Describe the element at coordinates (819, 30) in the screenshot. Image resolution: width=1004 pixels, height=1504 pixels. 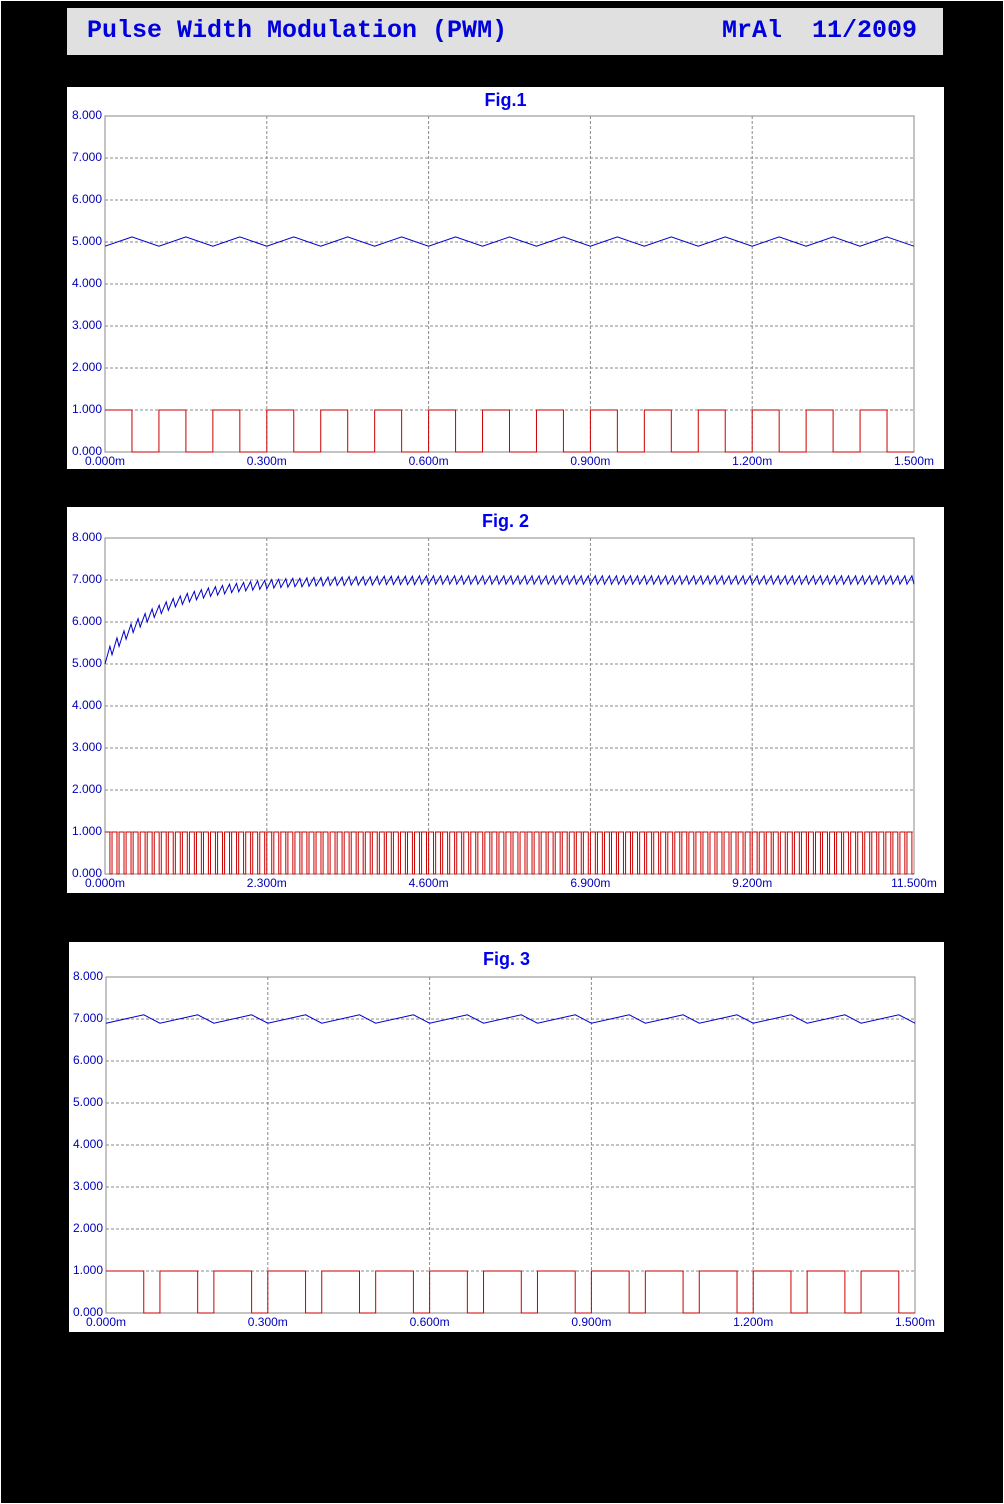
I see `author-date: MrAl 11/2009` at that location.